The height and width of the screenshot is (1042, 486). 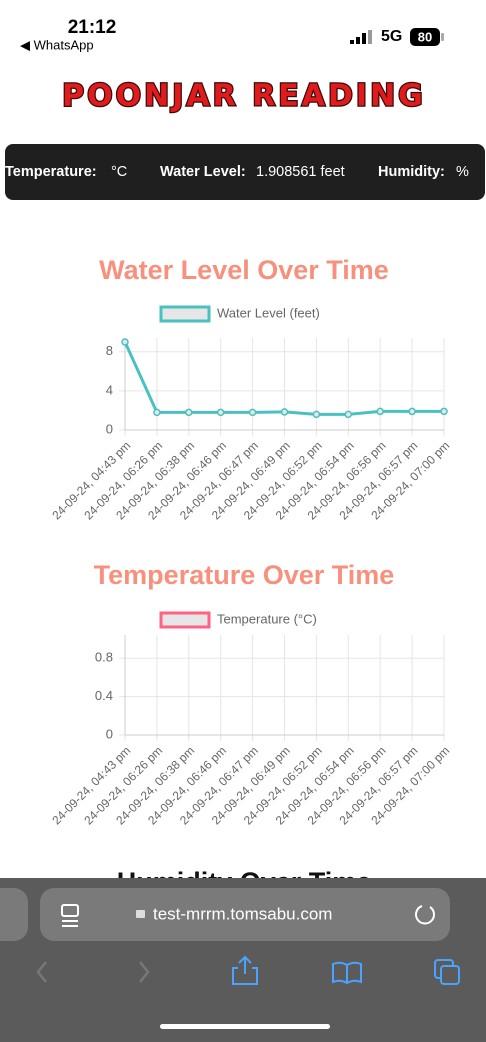 What do you see at coordinates (51, 172) in the screenshot?
I see `info-label: Temperature:` at bounding box center [51, 172].